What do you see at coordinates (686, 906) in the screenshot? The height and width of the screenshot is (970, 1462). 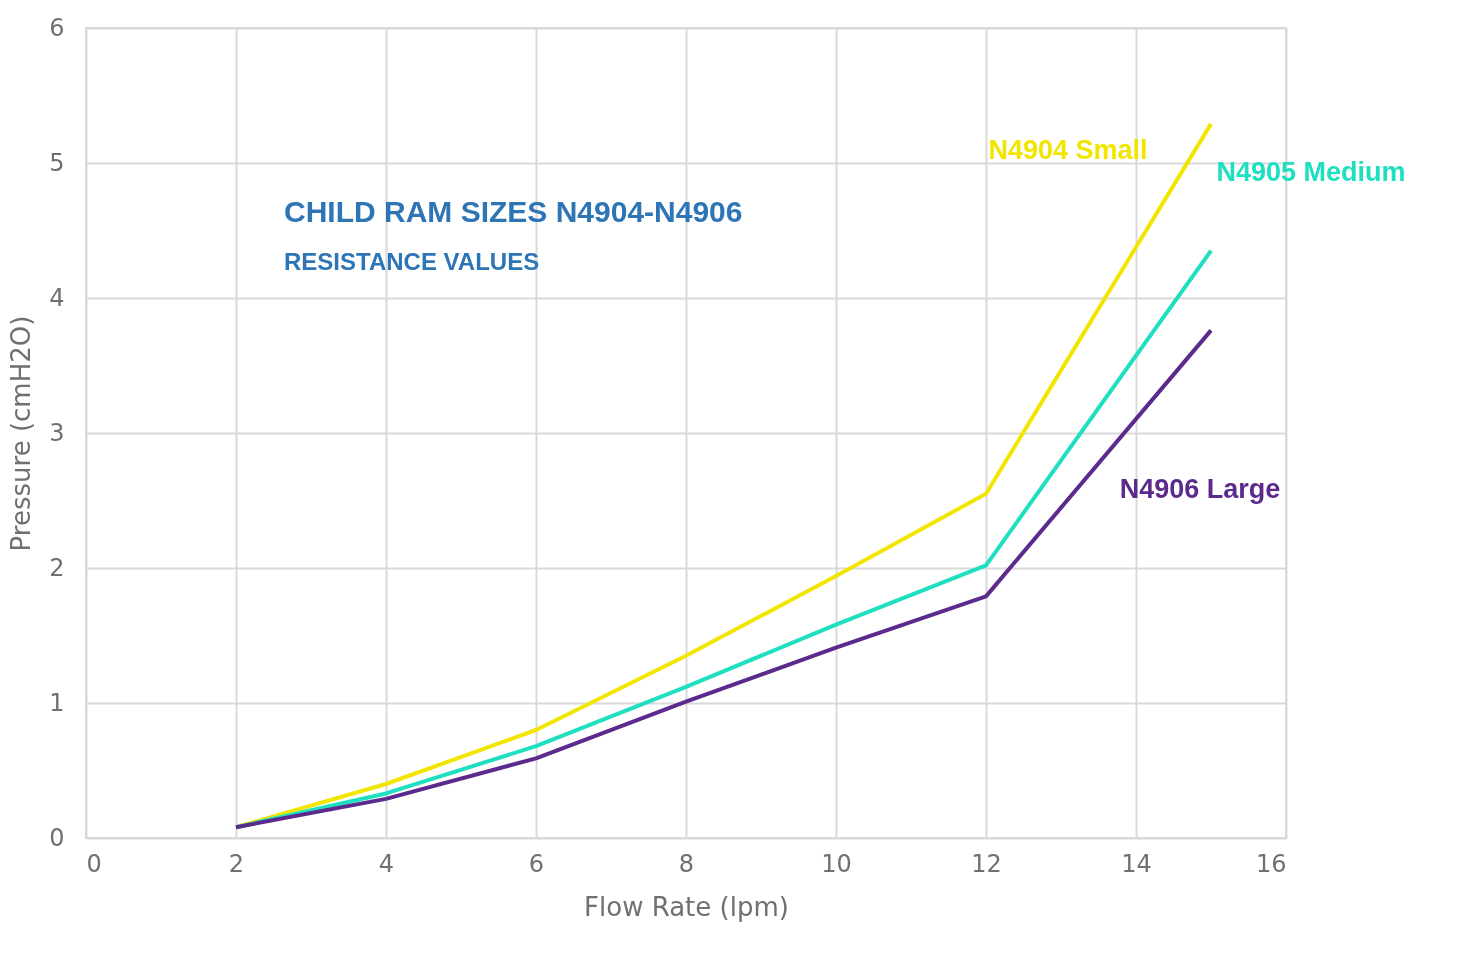 I see `x-axis-title: Flow Rate (lpm)` at bounding box center [686, 906].